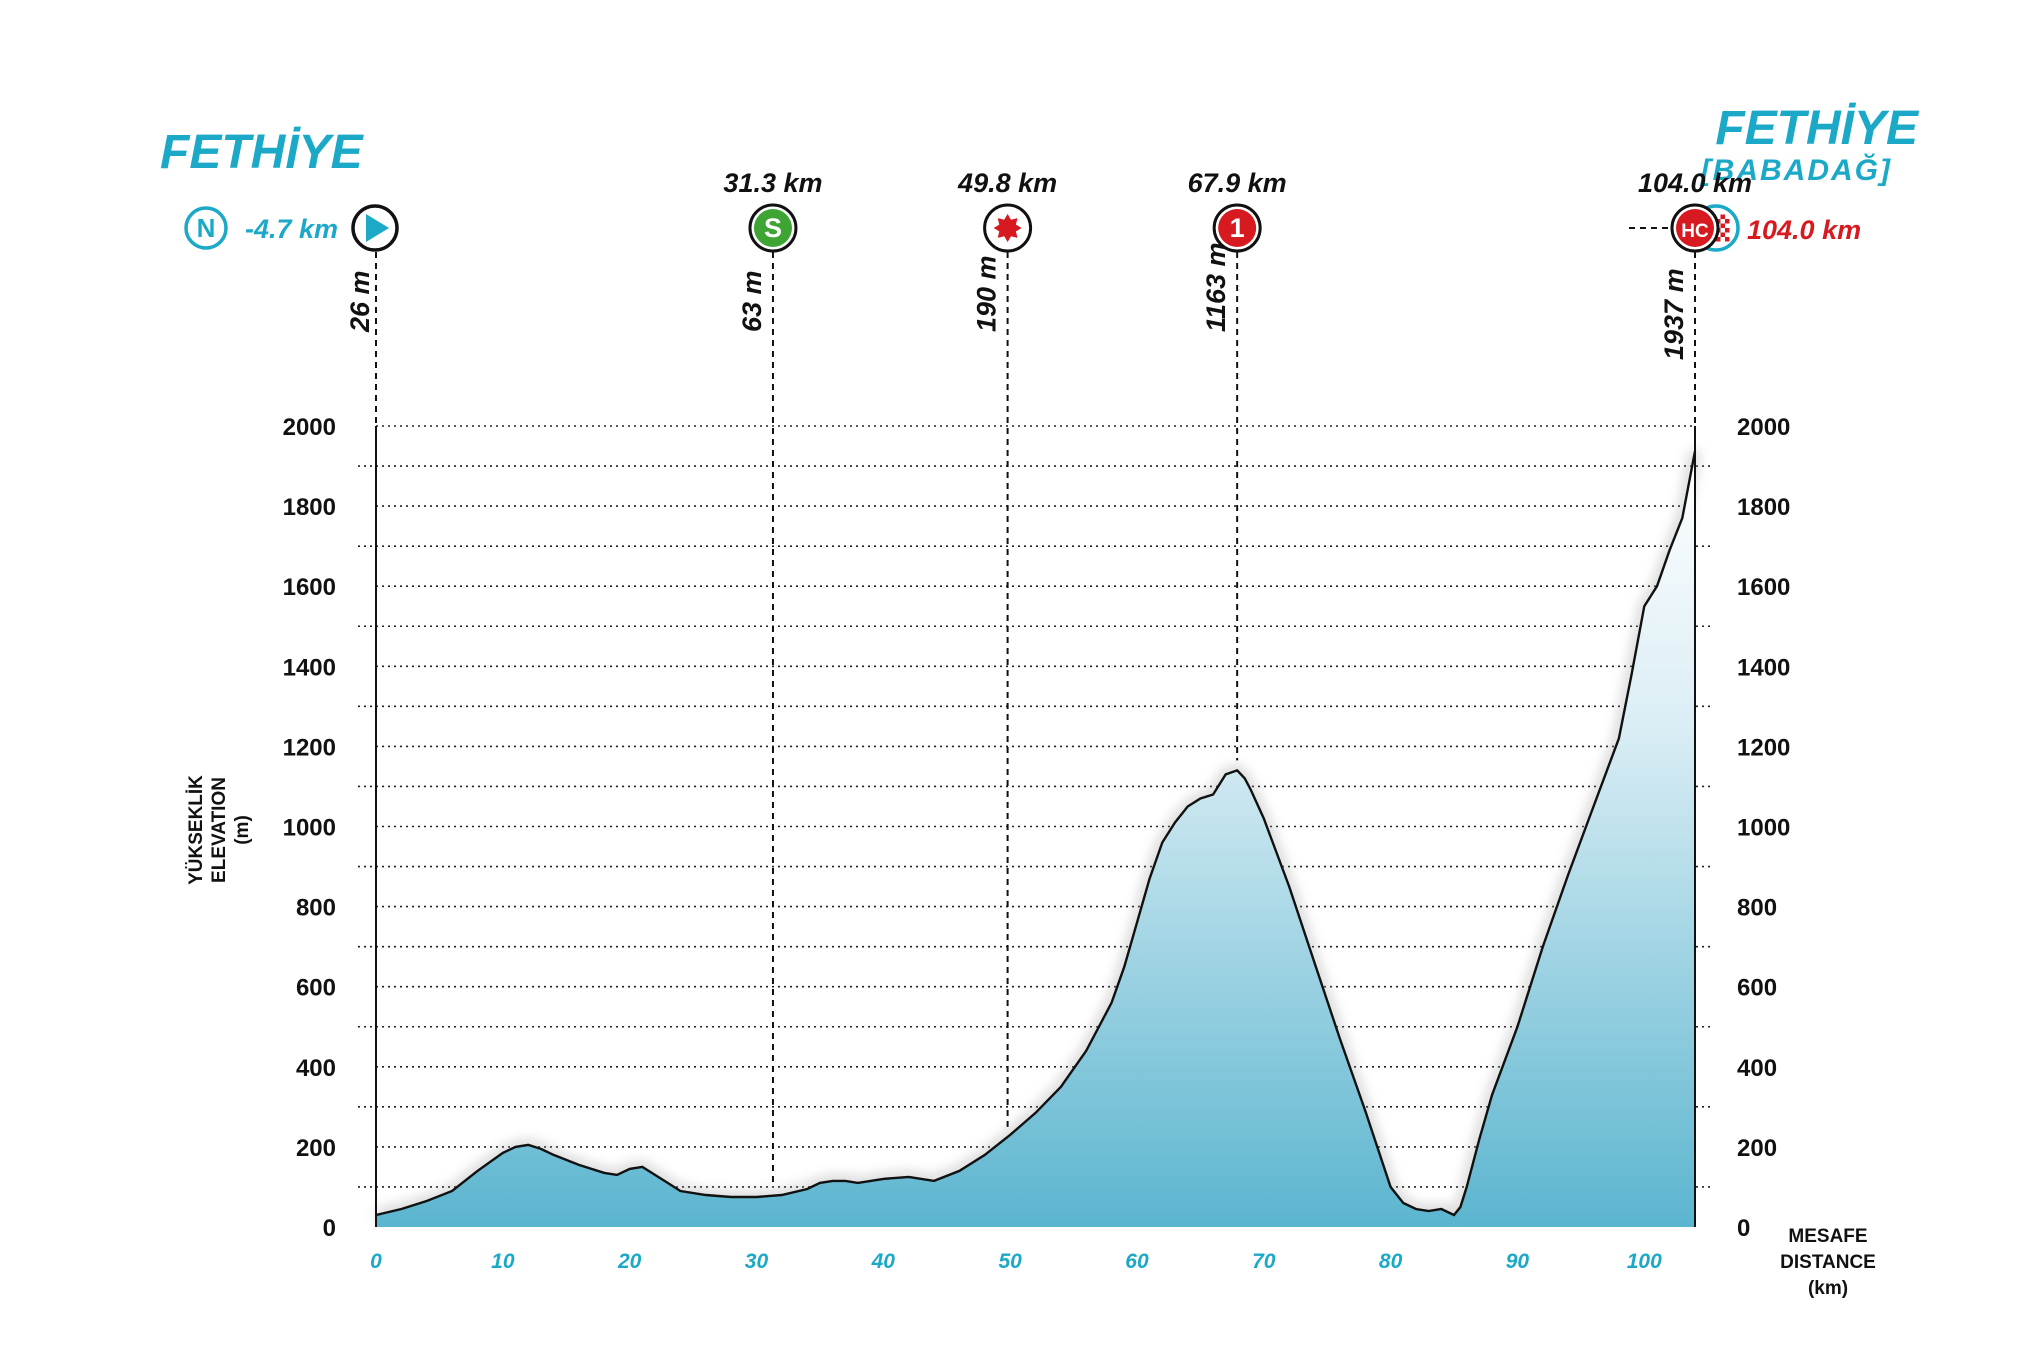 Image resolution: width=2031 pixels, height=1353 pixels. I want to click on x-tick-30: 30, so click(757, 1261).